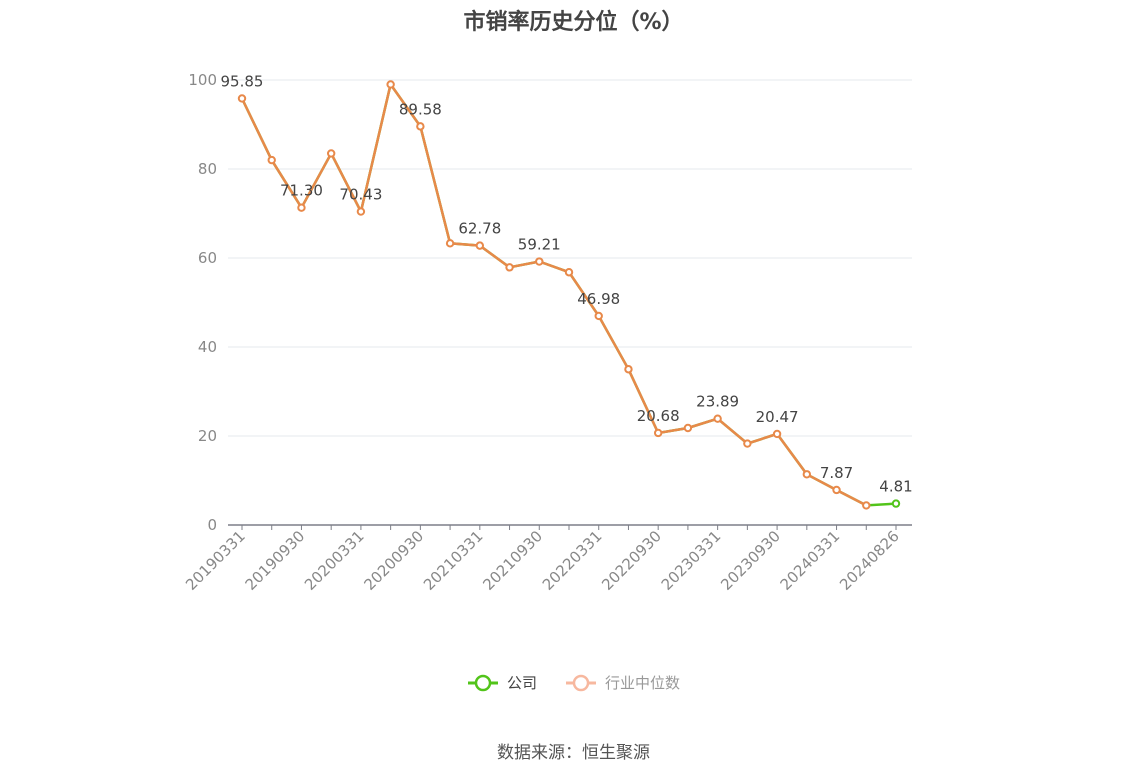 This screenshot has height=776, width=1147. I want to click on data-label: 23.89, so click(717, 402).